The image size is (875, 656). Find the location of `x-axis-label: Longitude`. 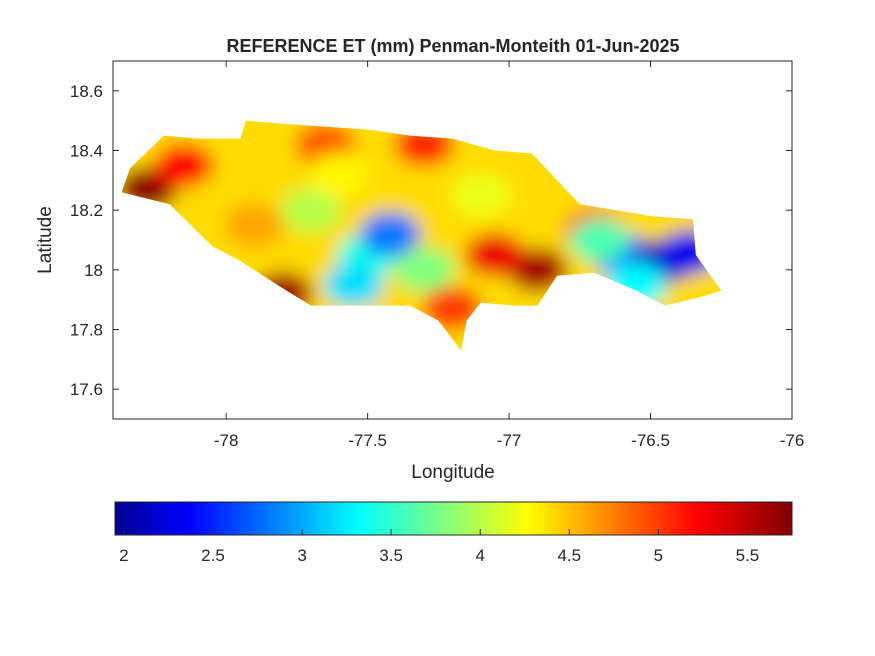

x-axis-label: Longitude is located at coordinates (452, 472).